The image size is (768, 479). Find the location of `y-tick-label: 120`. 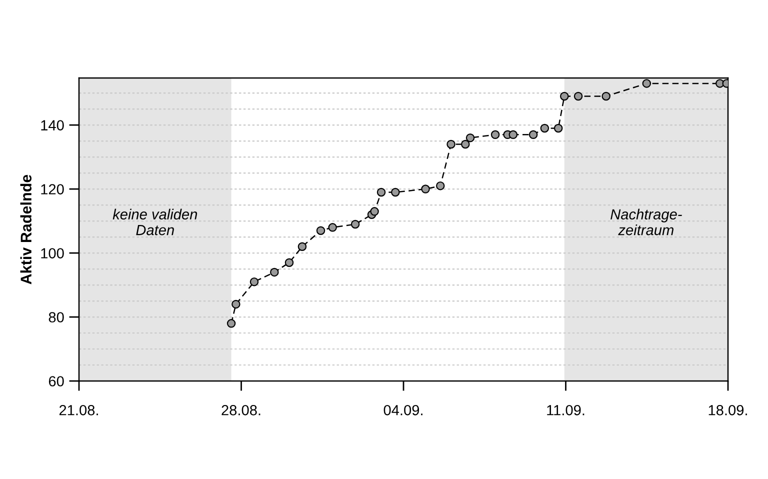

y-tick-label: 120 is located at coordinates (52, 189).